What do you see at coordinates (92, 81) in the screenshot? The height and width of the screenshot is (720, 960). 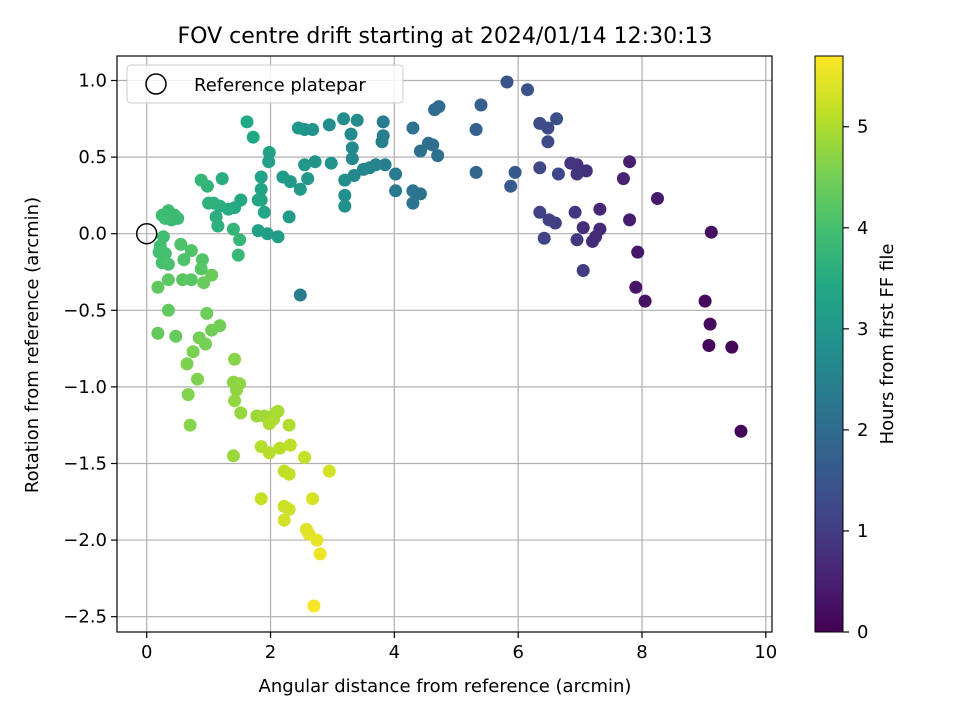 I see `y-tick-label: 1.0` at bounding box center [92, 81].